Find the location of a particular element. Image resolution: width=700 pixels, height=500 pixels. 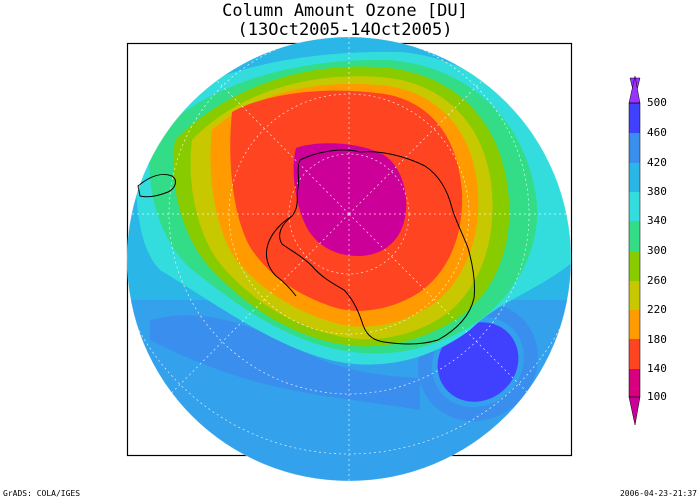

colorbar-label-460: 460 is located at coordinates (657, 132).